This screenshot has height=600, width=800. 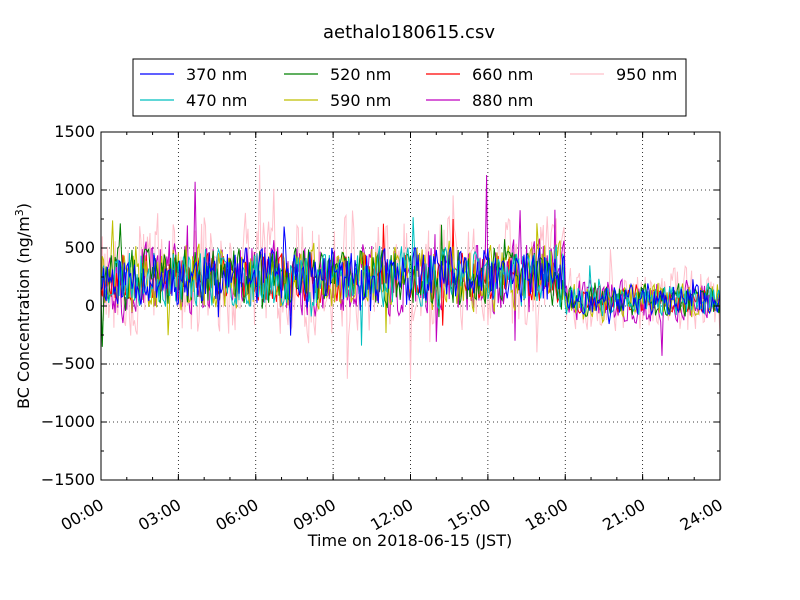 What do you see at coordinates (468, 515) in the screenshot?
I see `x-tick-label: 15:00` at bounding box center [468, 515].